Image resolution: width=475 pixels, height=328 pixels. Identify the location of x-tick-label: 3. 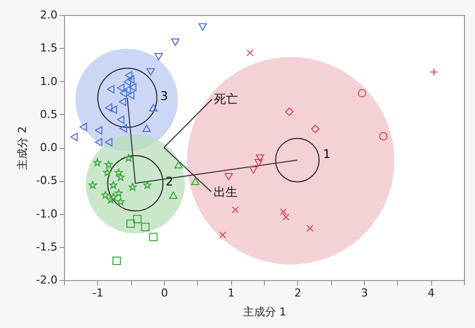
(364, 293).